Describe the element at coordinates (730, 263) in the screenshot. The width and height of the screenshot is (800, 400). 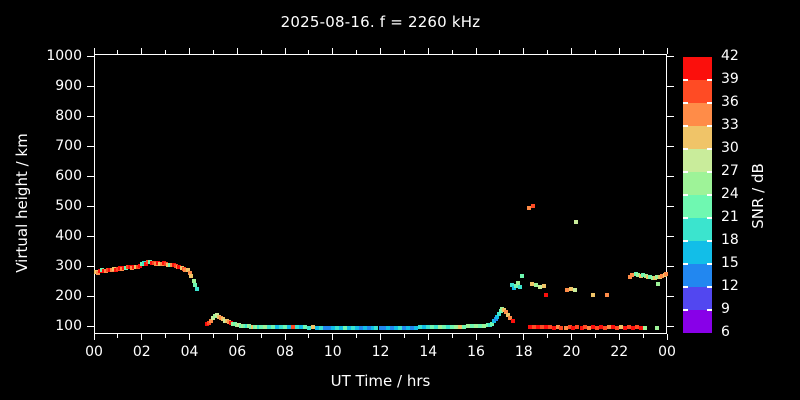
I see `colorbar-tick-label: 15` at that location.